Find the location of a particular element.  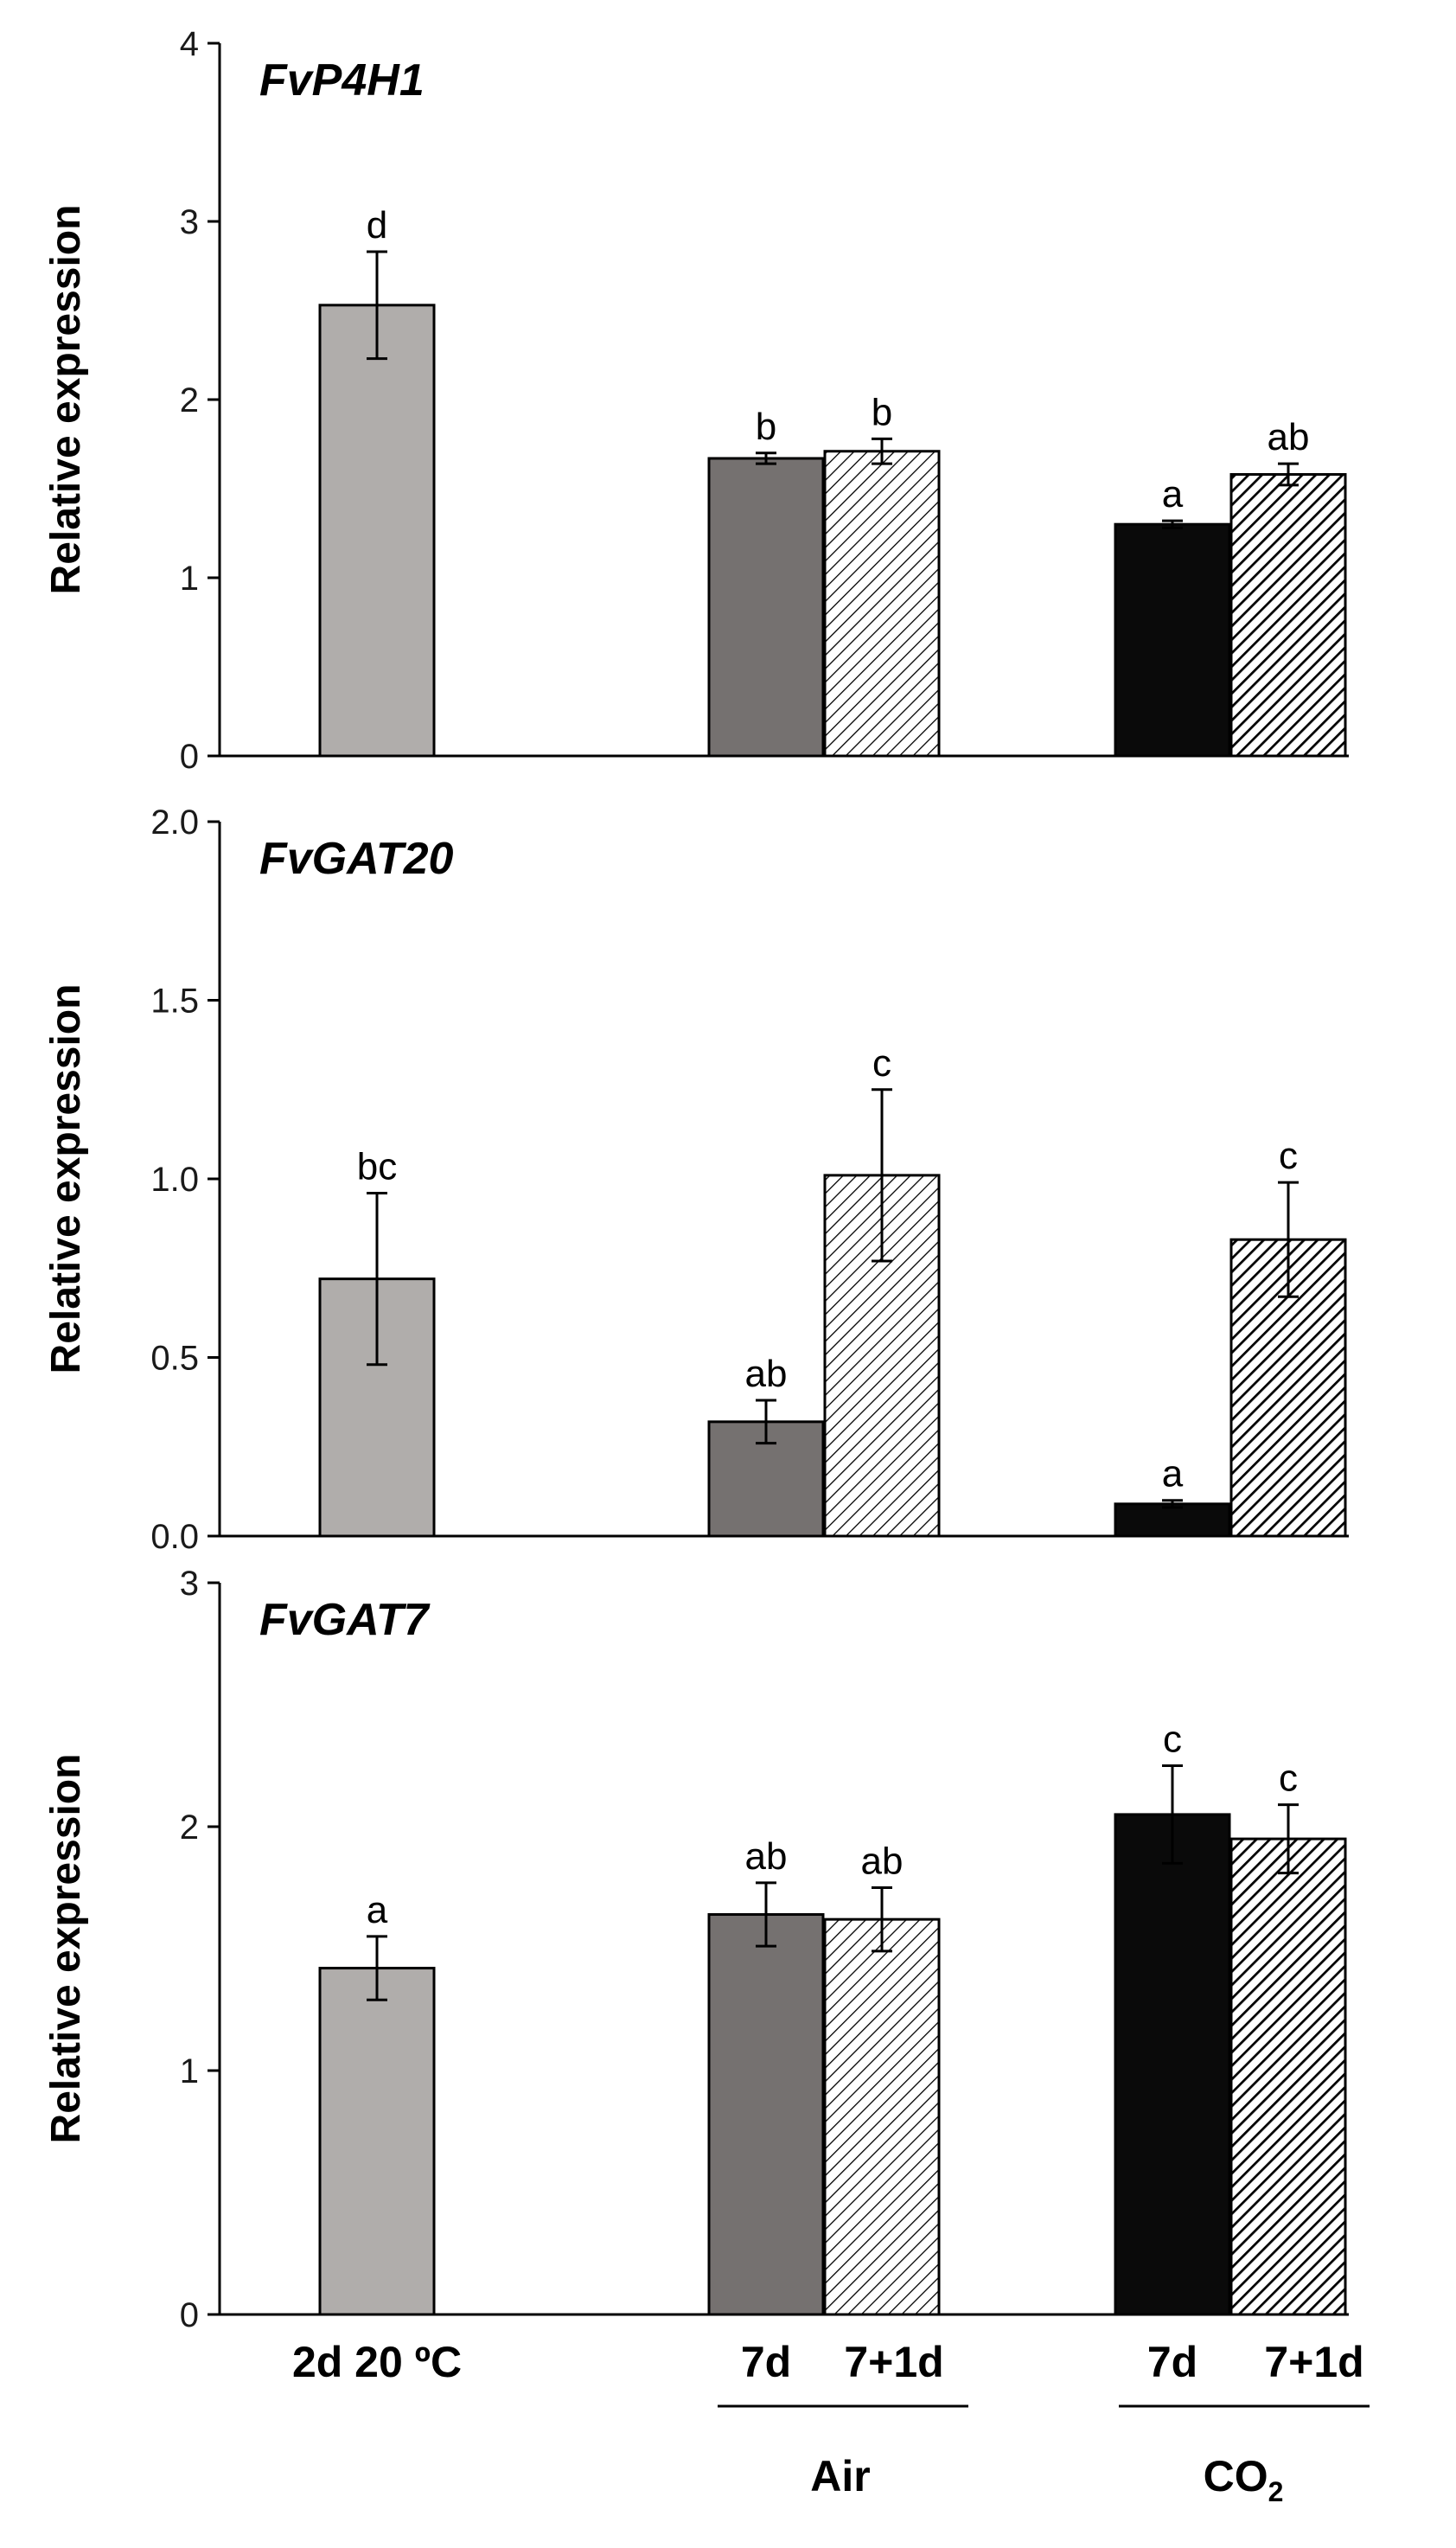

x-group-co2: CO2 is located at coordinates (1244, 2480).